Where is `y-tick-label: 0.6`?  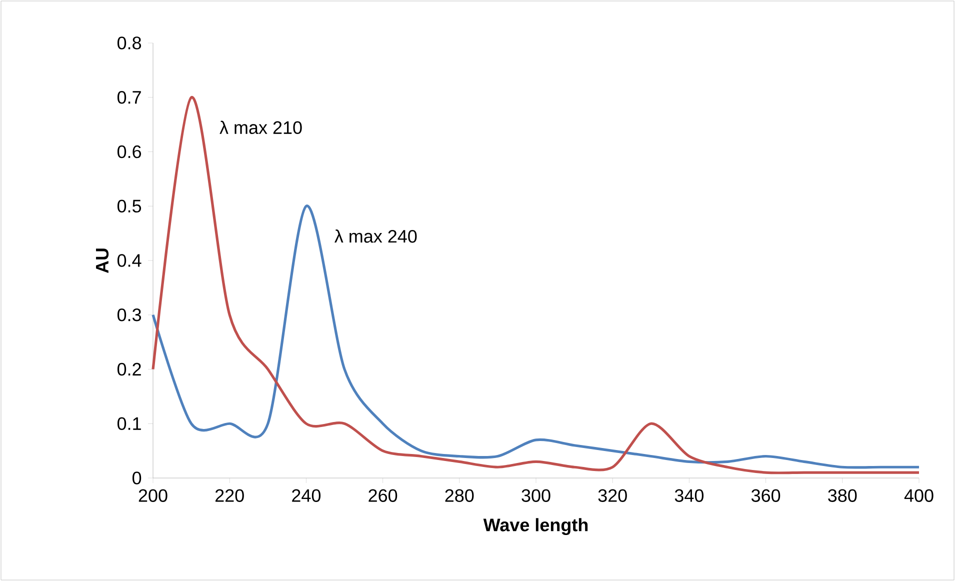 y-tick-label: 0.6 is located at coordinates (129, 151).